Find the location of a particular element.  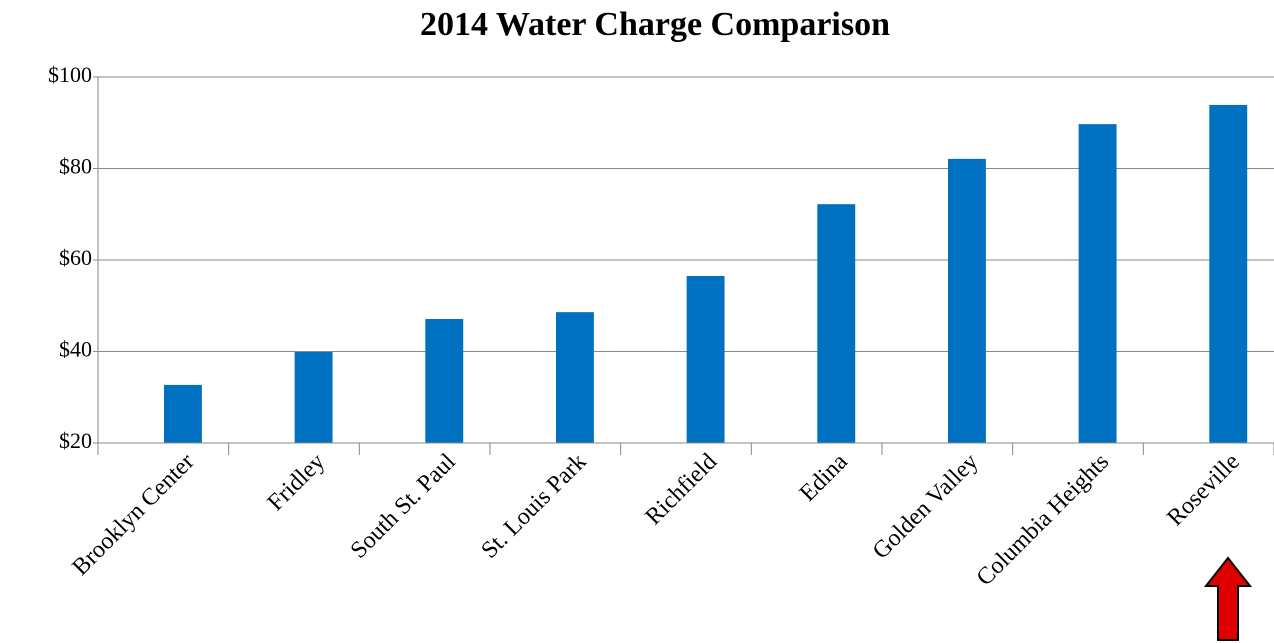

x-tick-label: St. Louis Park is located at coordinates (533, 506).